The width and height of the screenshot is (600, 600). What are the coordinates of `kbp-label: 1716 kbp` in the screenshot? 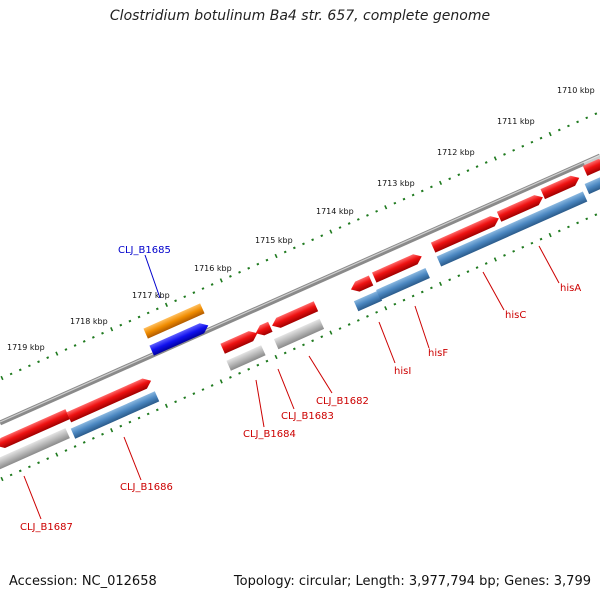 It's located at (213, 268).